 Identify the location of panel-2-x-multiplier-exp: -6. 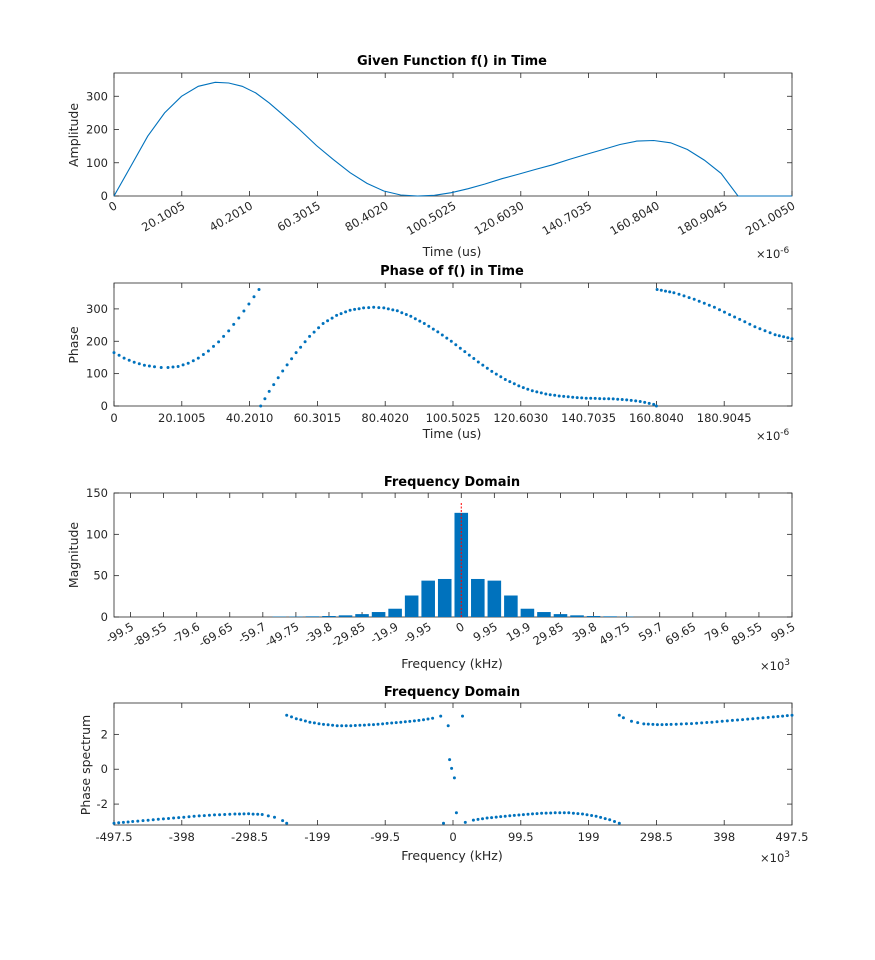
(784, 433).